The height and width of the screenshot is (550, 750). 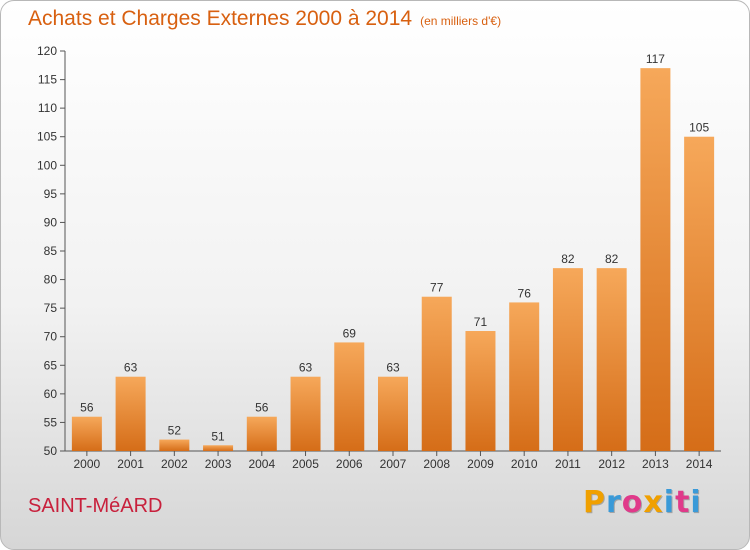 I want to click on x-tick-label: 2002, so click(x=174, y=464).